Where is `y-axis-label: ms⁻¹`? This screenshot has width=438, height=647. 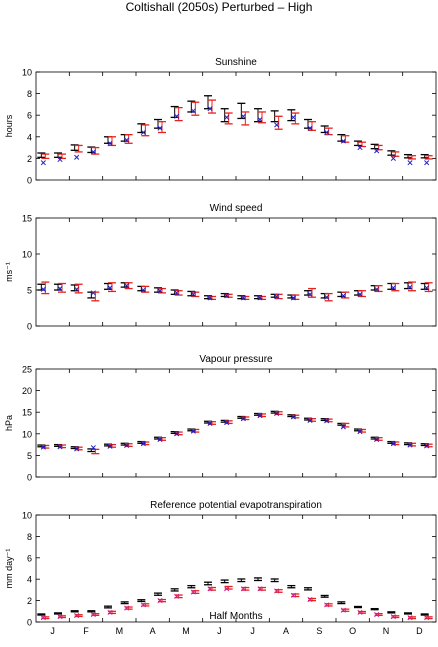 y-axis-label: ms⁻¹ is located at coordinates (9, 272).